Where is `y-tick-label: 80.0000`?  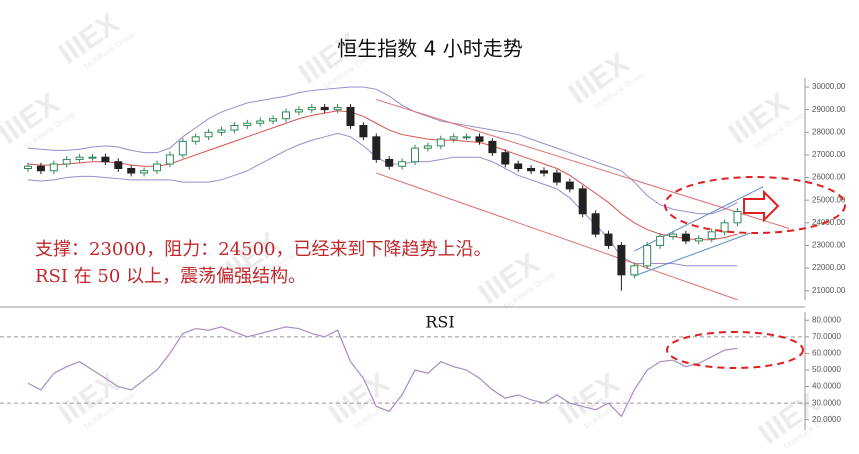 y-tick-label: 80.0000 is located at coordinates (826, 319).